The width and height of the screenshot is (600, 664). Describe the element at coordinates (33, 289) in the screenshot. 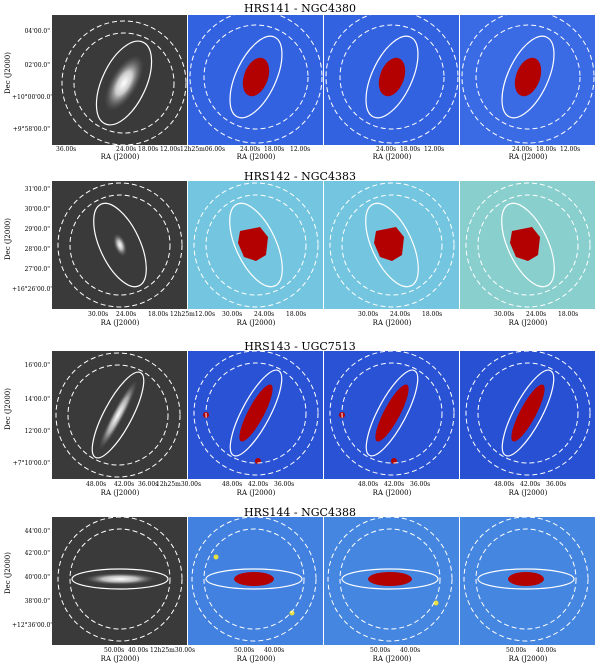

I see `dec-tick: +16°26'00.0"` at that location.